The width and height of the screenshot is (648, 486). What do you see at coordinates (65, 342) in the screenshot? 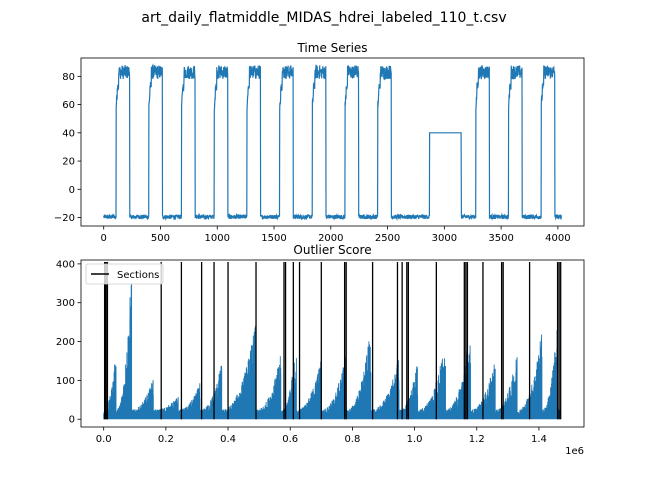
I see `y-tick-label: 200` at bounding box center [65, 342].